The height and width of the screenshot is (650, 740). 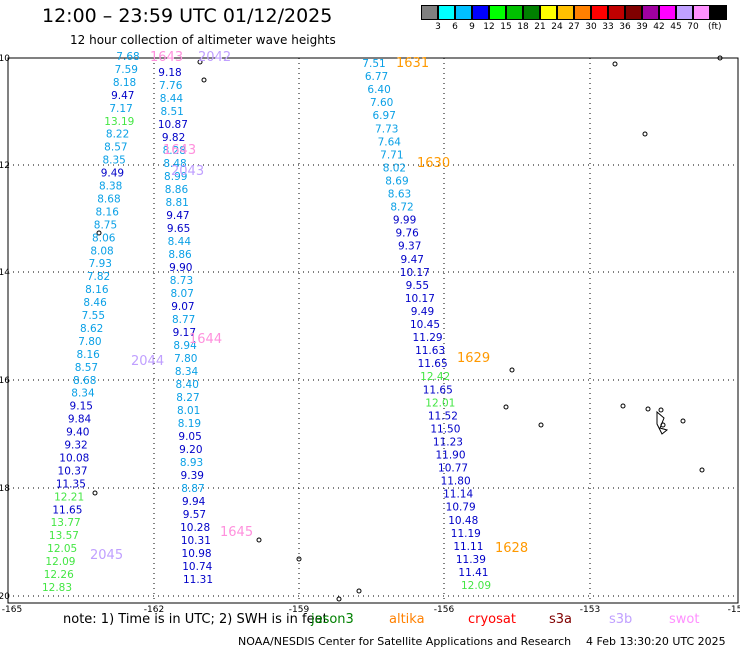 What do you see at coordinates (64, 536) in the screenshot?
I see `wave-height-value: 13.57` at bounding box center [64, 536].